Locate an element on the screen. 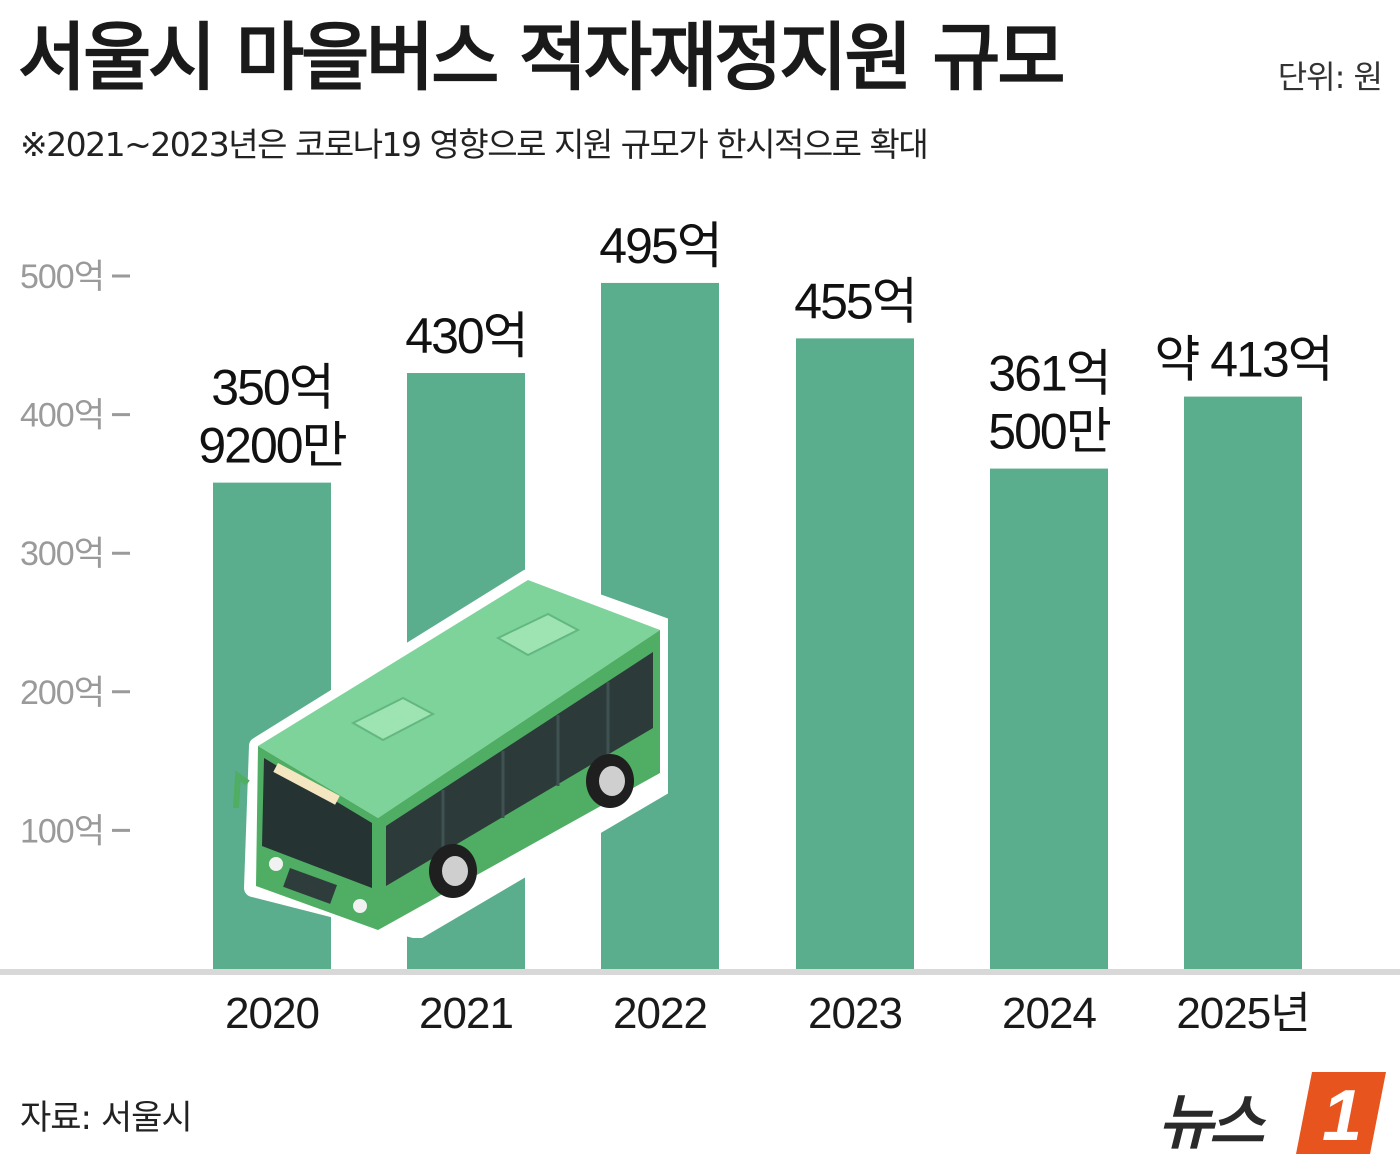 This screenshot has height=1167, width=1400. logo-text: 뉴스 is located at coordinates (1211, 1123).